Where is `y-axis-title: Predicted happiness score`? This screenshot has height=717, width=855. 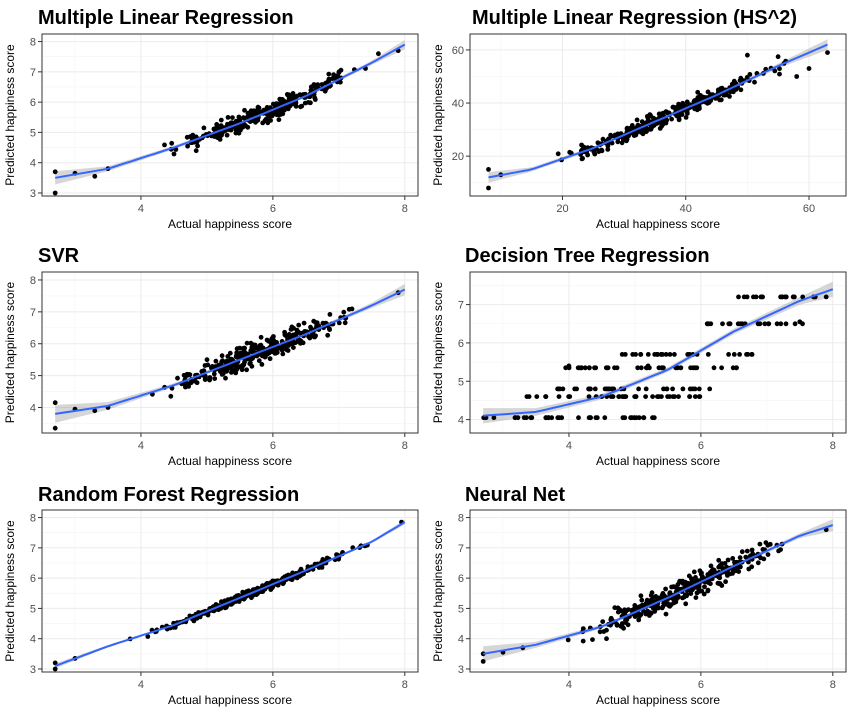
y-axis-title: Predicted happiness score is located at coordinates (438, 115).